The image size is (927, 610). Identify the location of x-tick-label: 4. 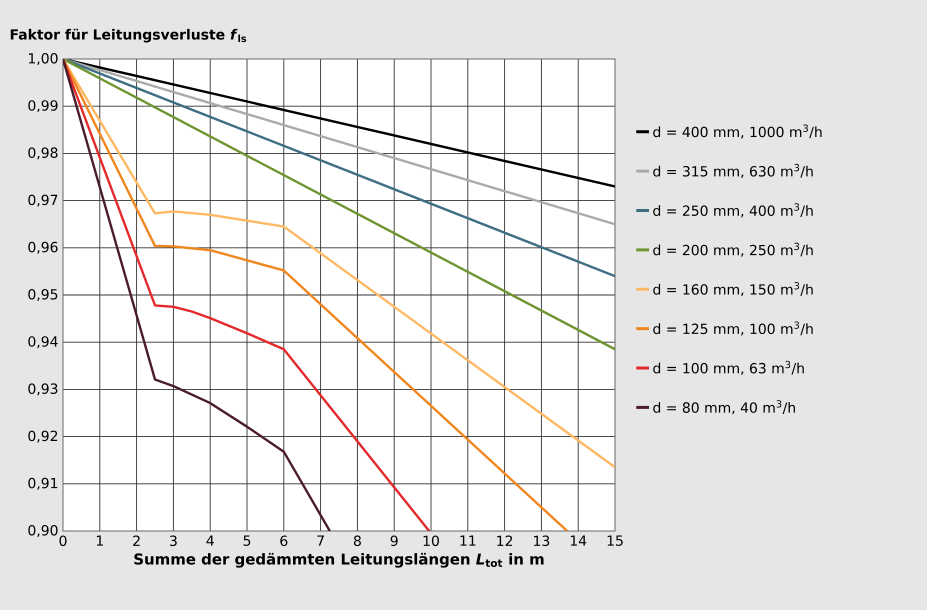
(210, 541).